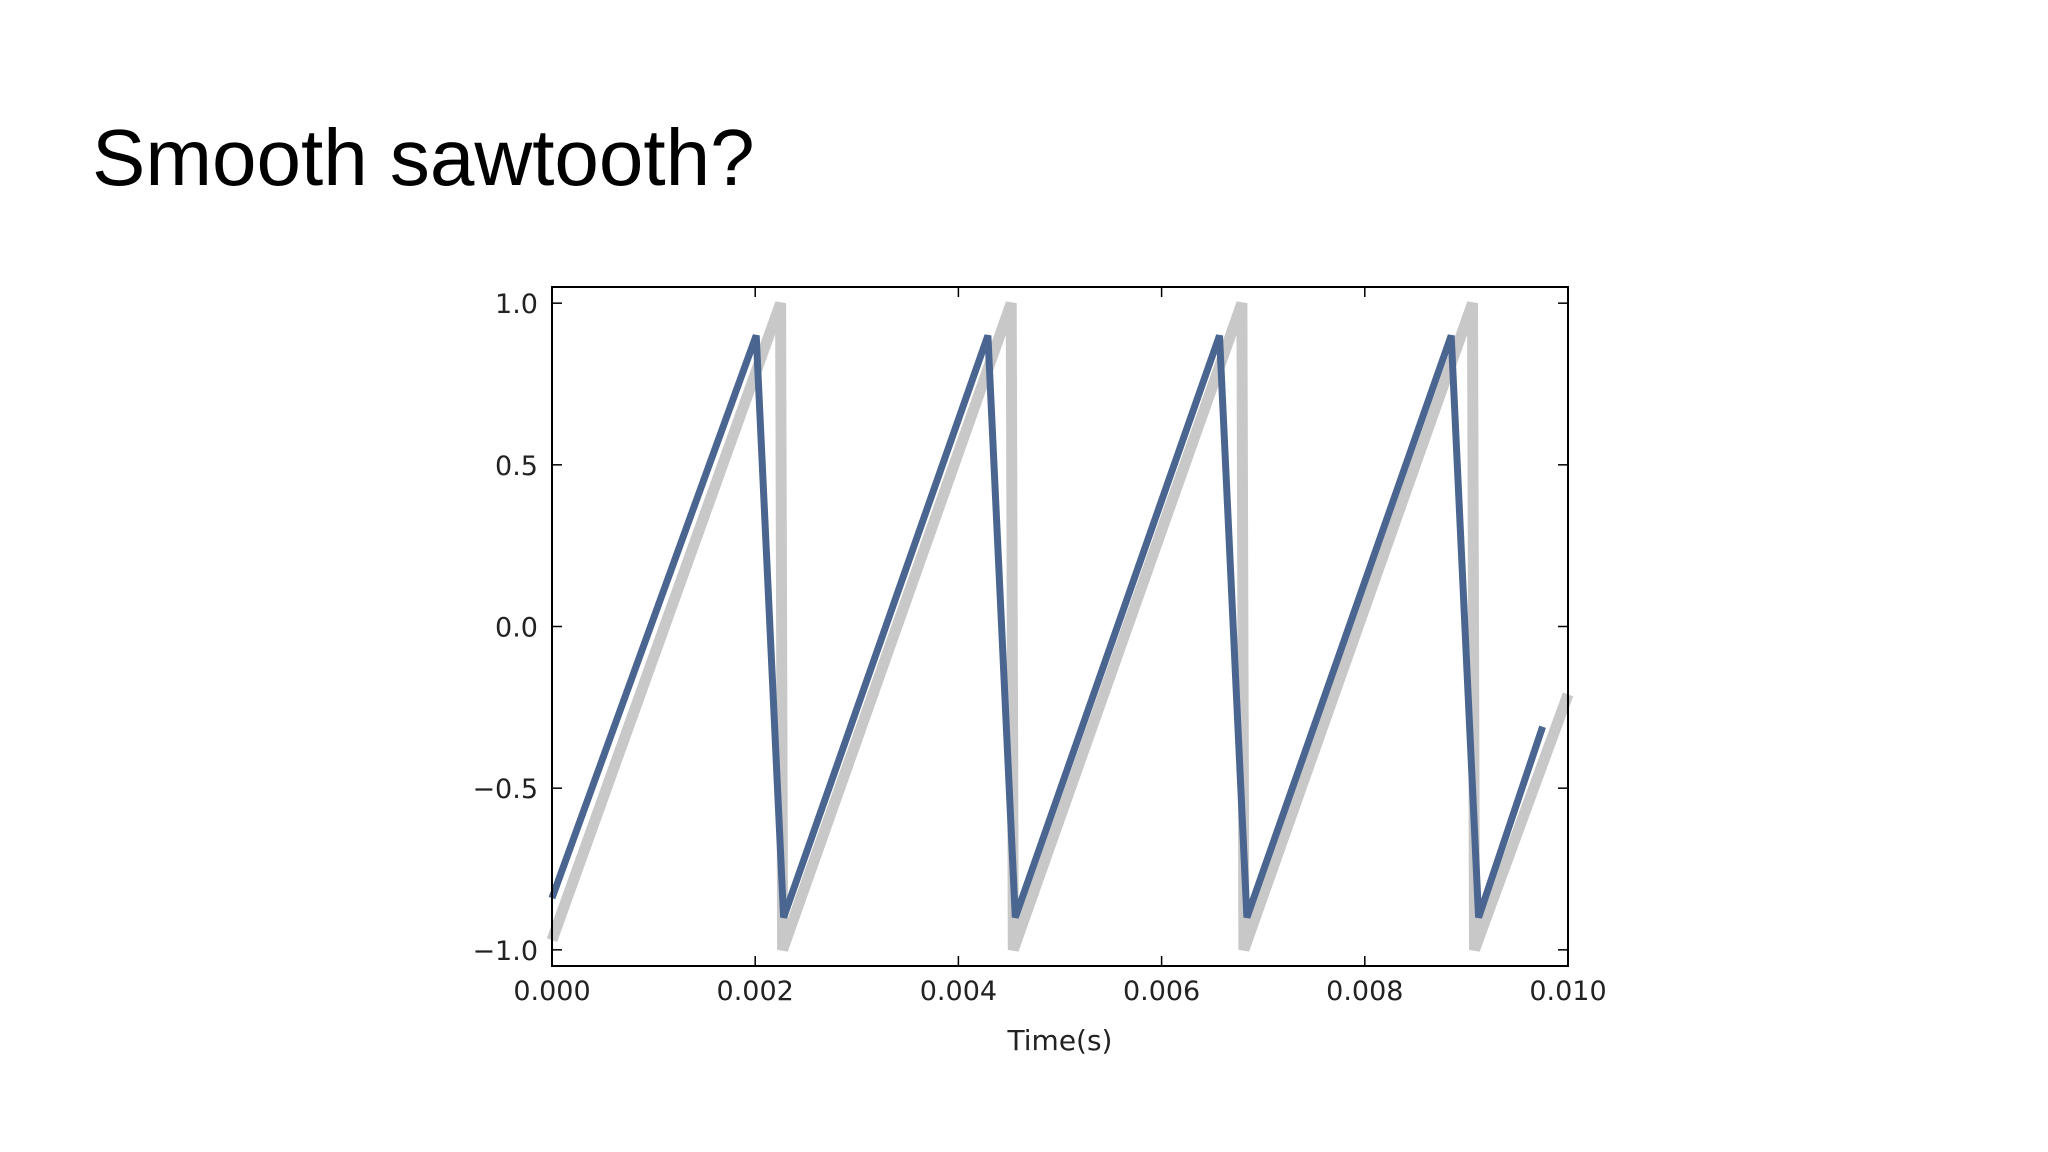 Image resolution: width=2048 pixels, height=1152 pixels. Describe the element at coordinates (1060, 1040) in the screenshot. I see `x-axis-label: Time(s)` at that location.